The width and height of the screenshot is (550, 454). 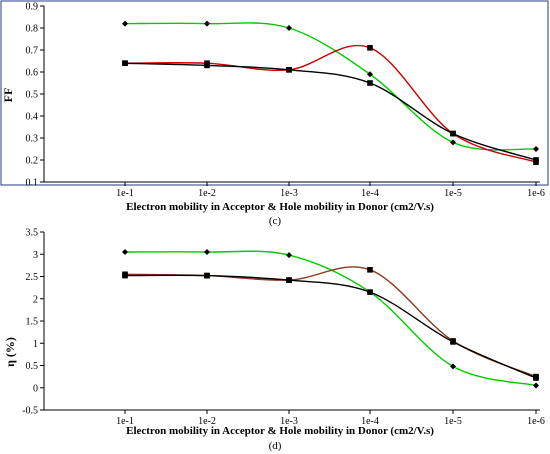 What do you see at coordinates (32, 117) in the screenshot?
I see `y-tick-label: 0.4` at bounding box center [32, 117].